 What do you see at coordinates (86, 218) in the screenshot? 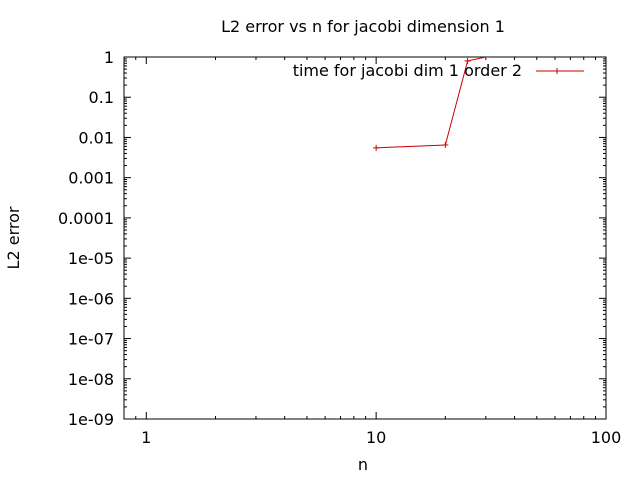
I see `y-tick-label: 0.0001` at bounding box center [86, 218].